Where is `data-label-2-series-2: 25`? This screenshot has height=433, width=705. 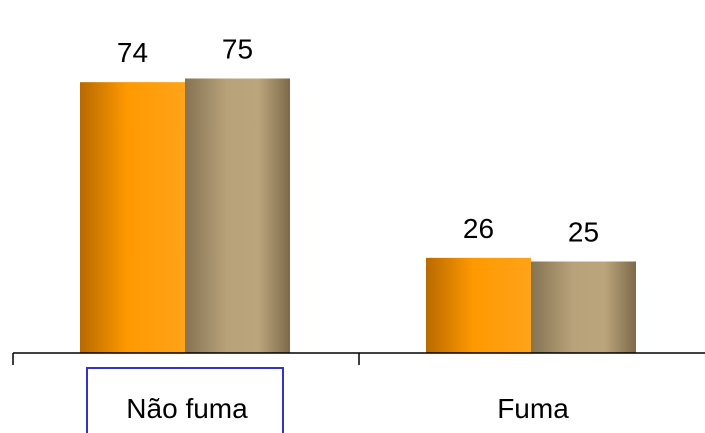
data-label-2-series-2: 25 is located at coordinates (583, 232).